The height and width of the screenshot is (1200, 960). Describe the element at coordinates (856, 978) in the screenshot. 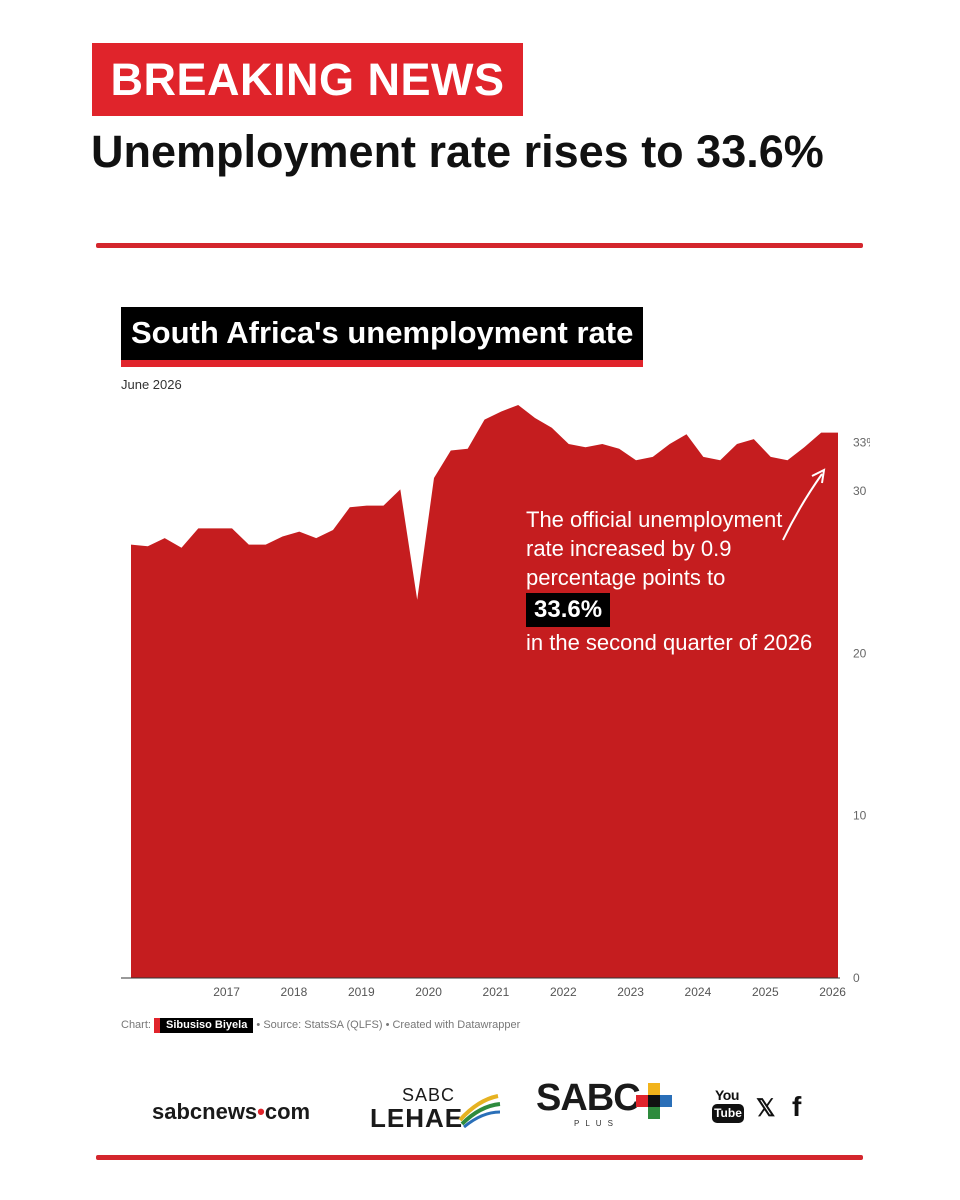

I see `y-tick-label: 0` at that location.